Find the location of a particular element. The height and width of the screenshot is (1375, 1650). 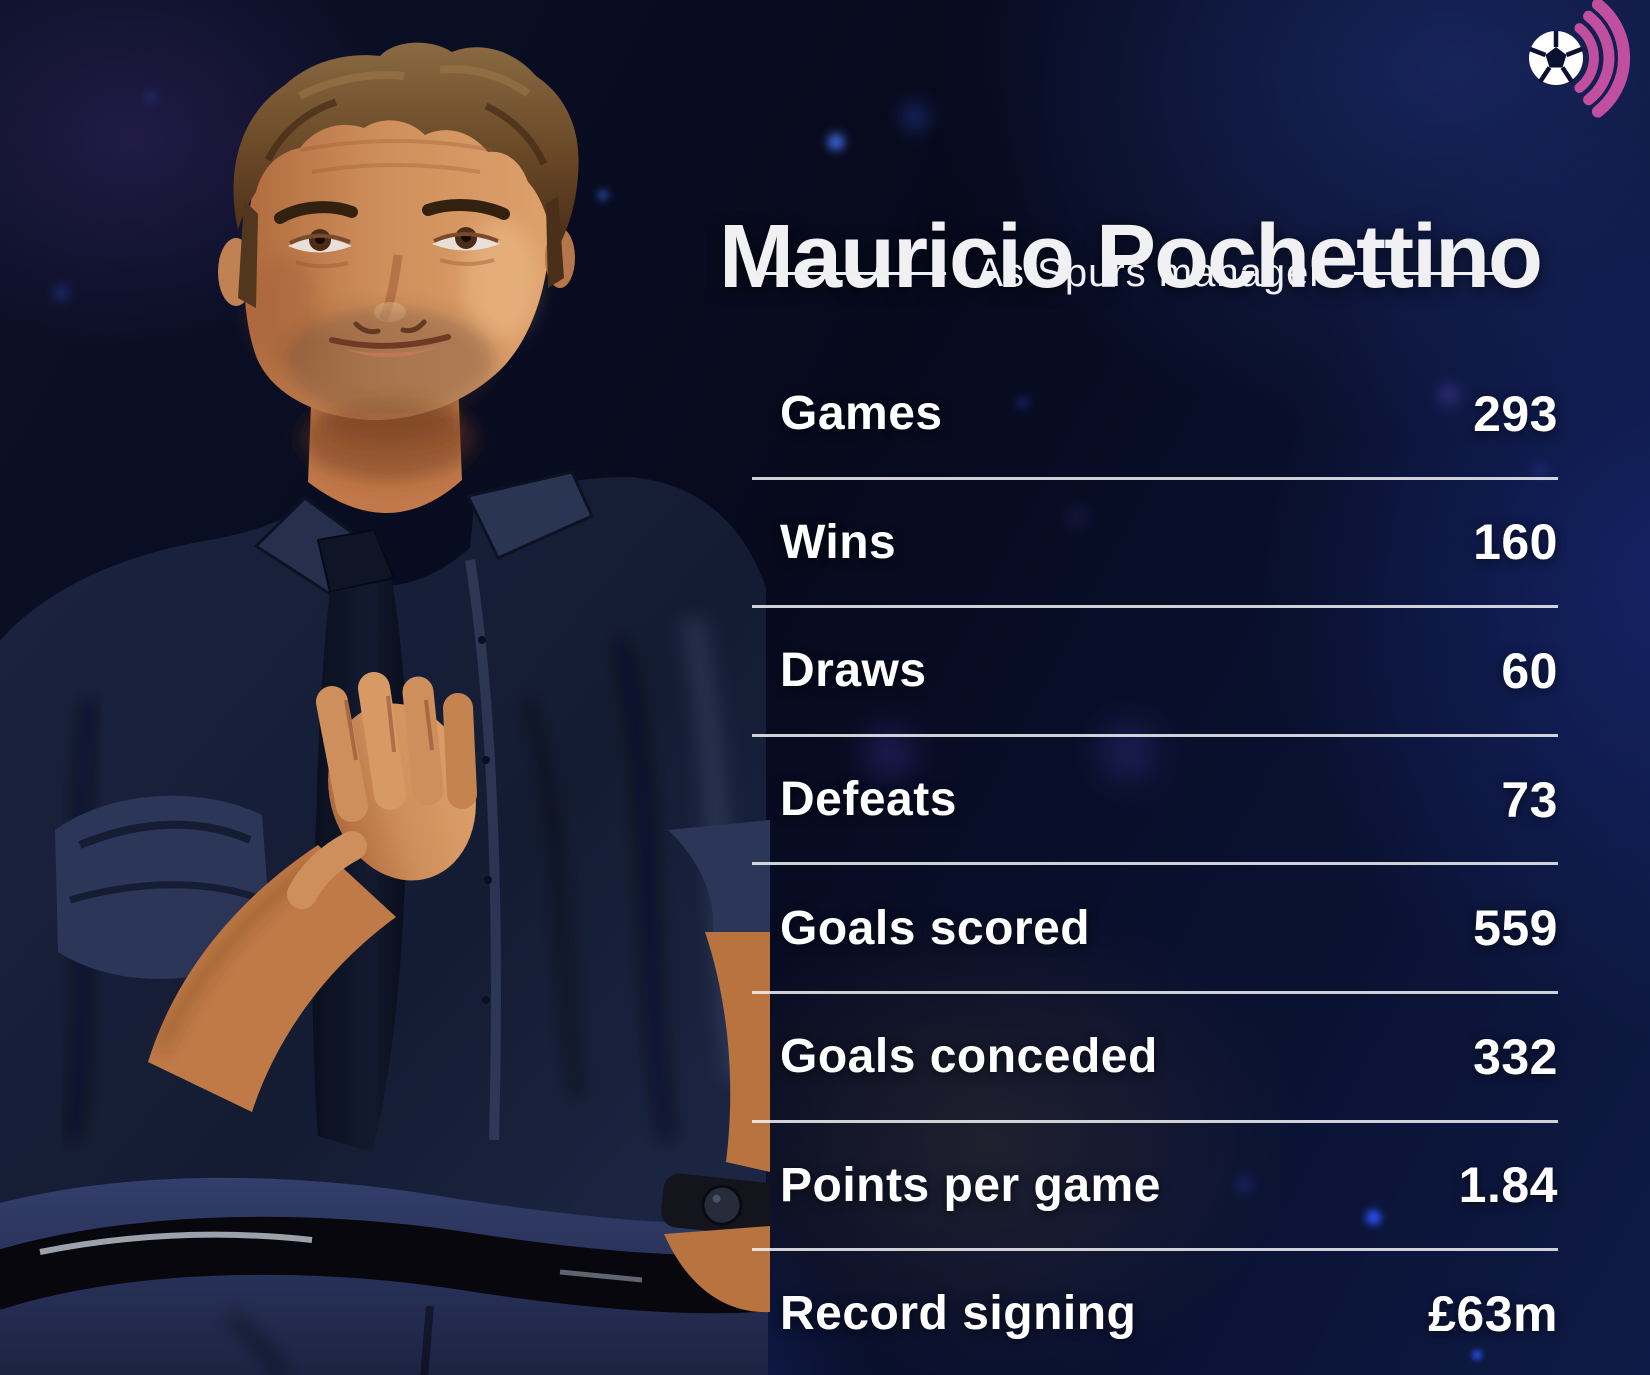

stat-row-points-per-game: Points per game 1.84 is located at coordinates (1155, 1187).